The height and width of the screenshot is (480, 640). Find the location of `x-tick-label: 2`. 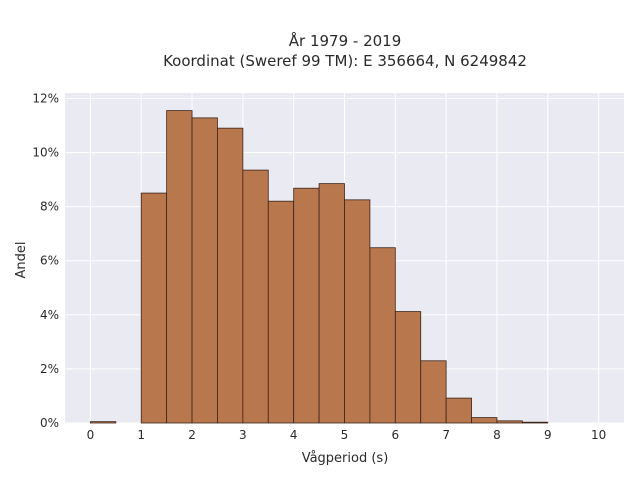

x-tick-label: 2 is located at coordinates (192, 435).